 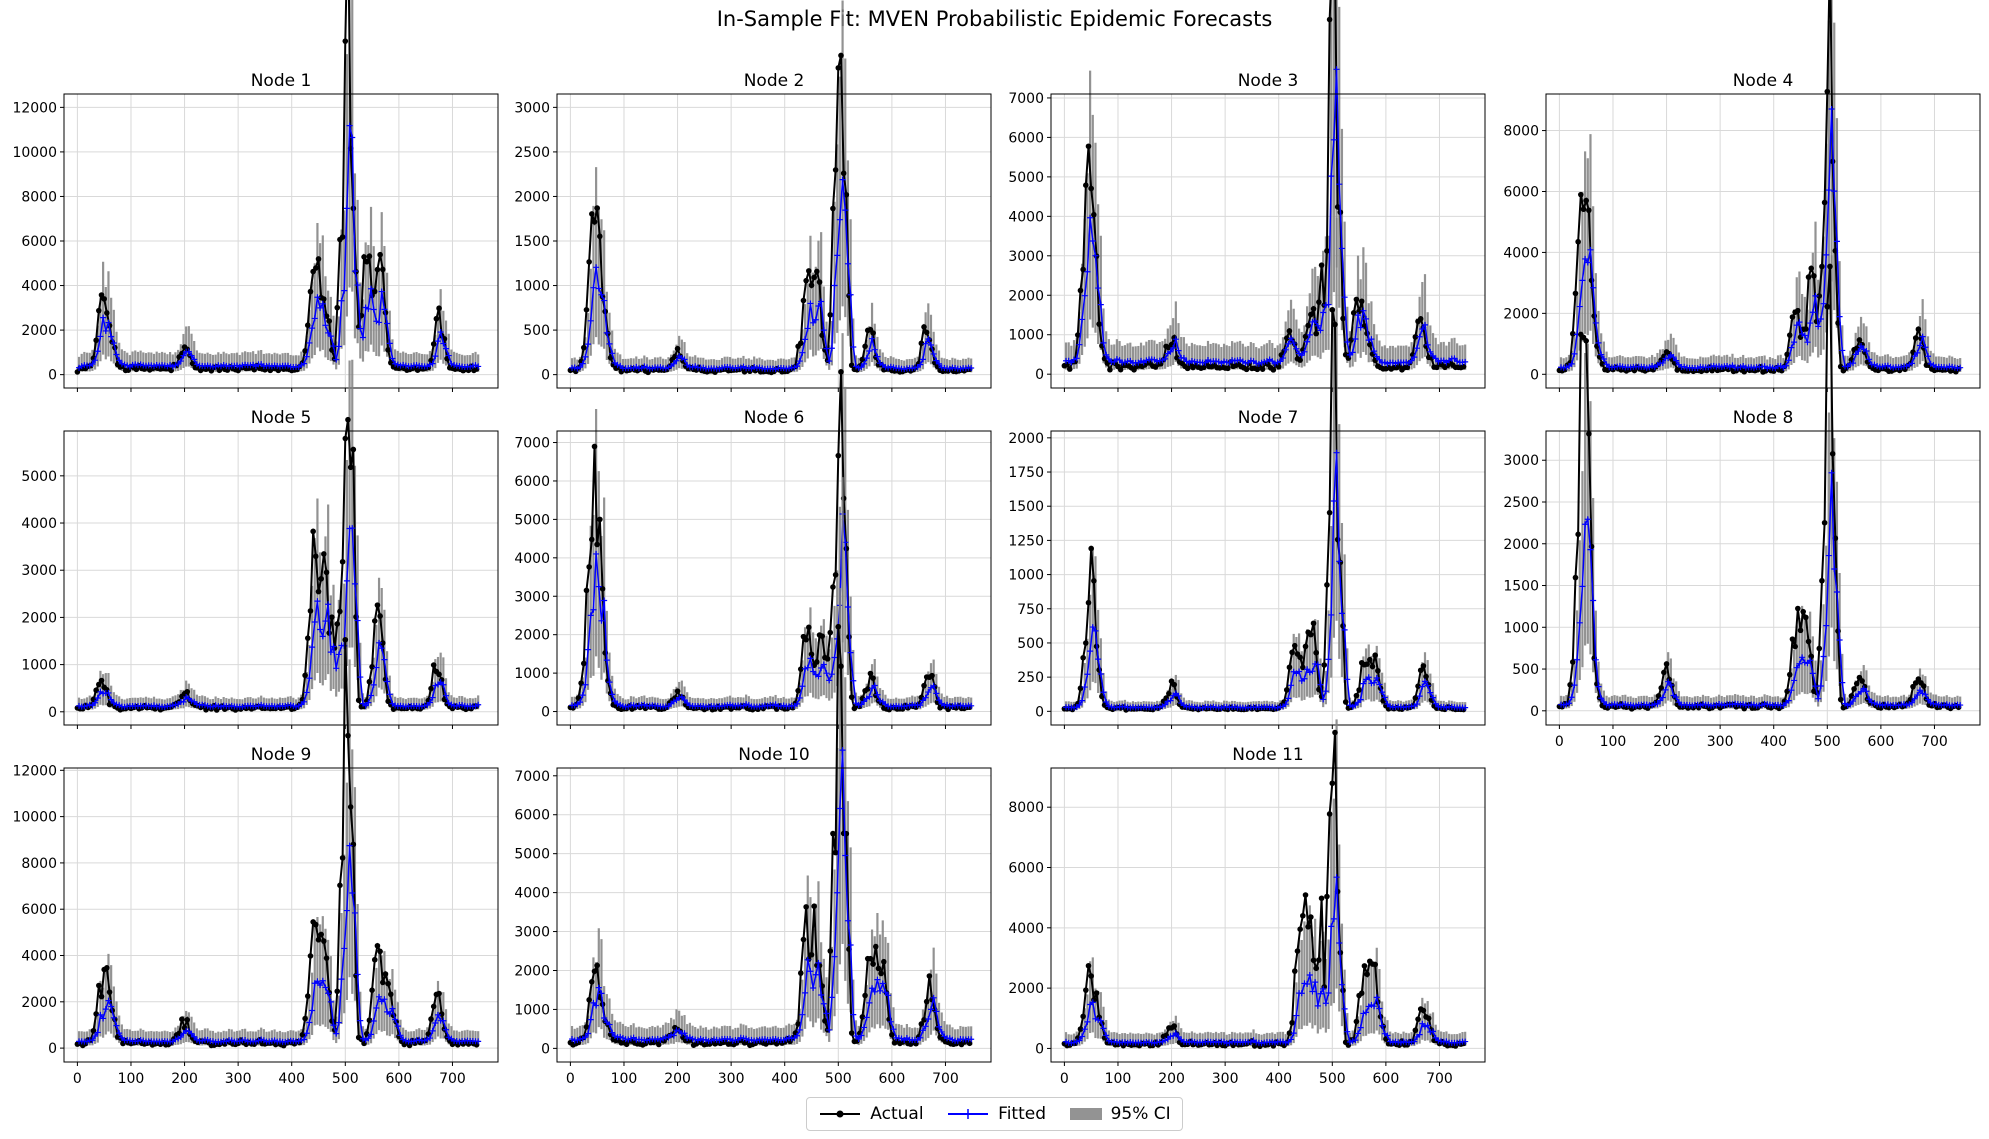 What do you see at coordinates (1521, 192) in the screenshot?
I see `y-tick-label: 6000` at bounding box center [1521, 192].